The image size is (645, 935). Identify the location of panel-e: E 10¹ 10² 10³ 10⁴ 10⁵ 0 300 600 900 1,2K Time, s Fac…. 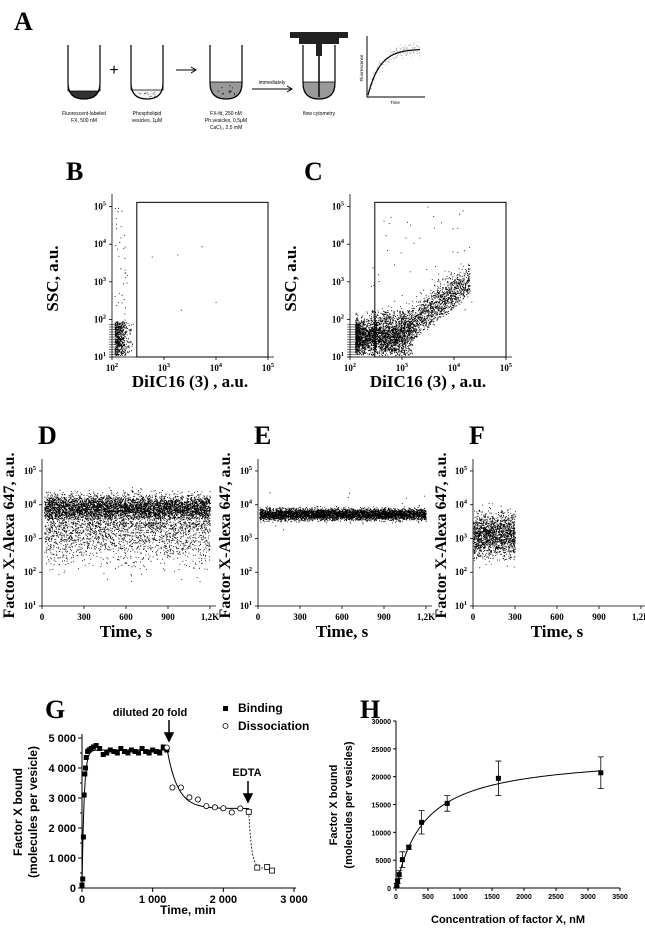
(326, 531).